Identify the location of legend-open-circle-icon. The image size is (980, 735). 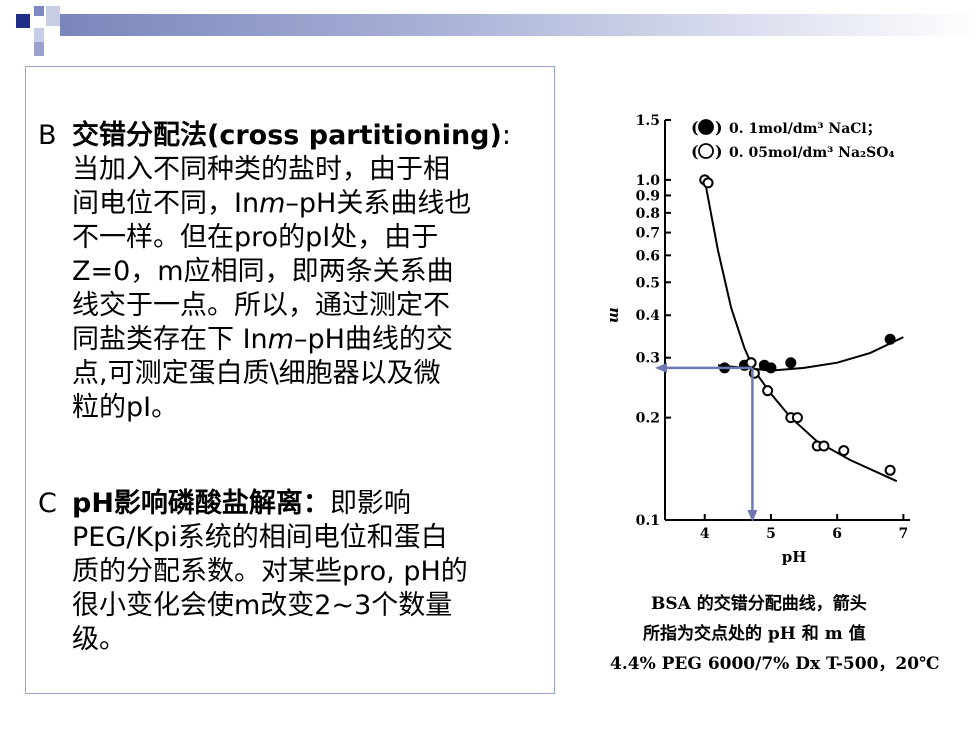
(706, 151).